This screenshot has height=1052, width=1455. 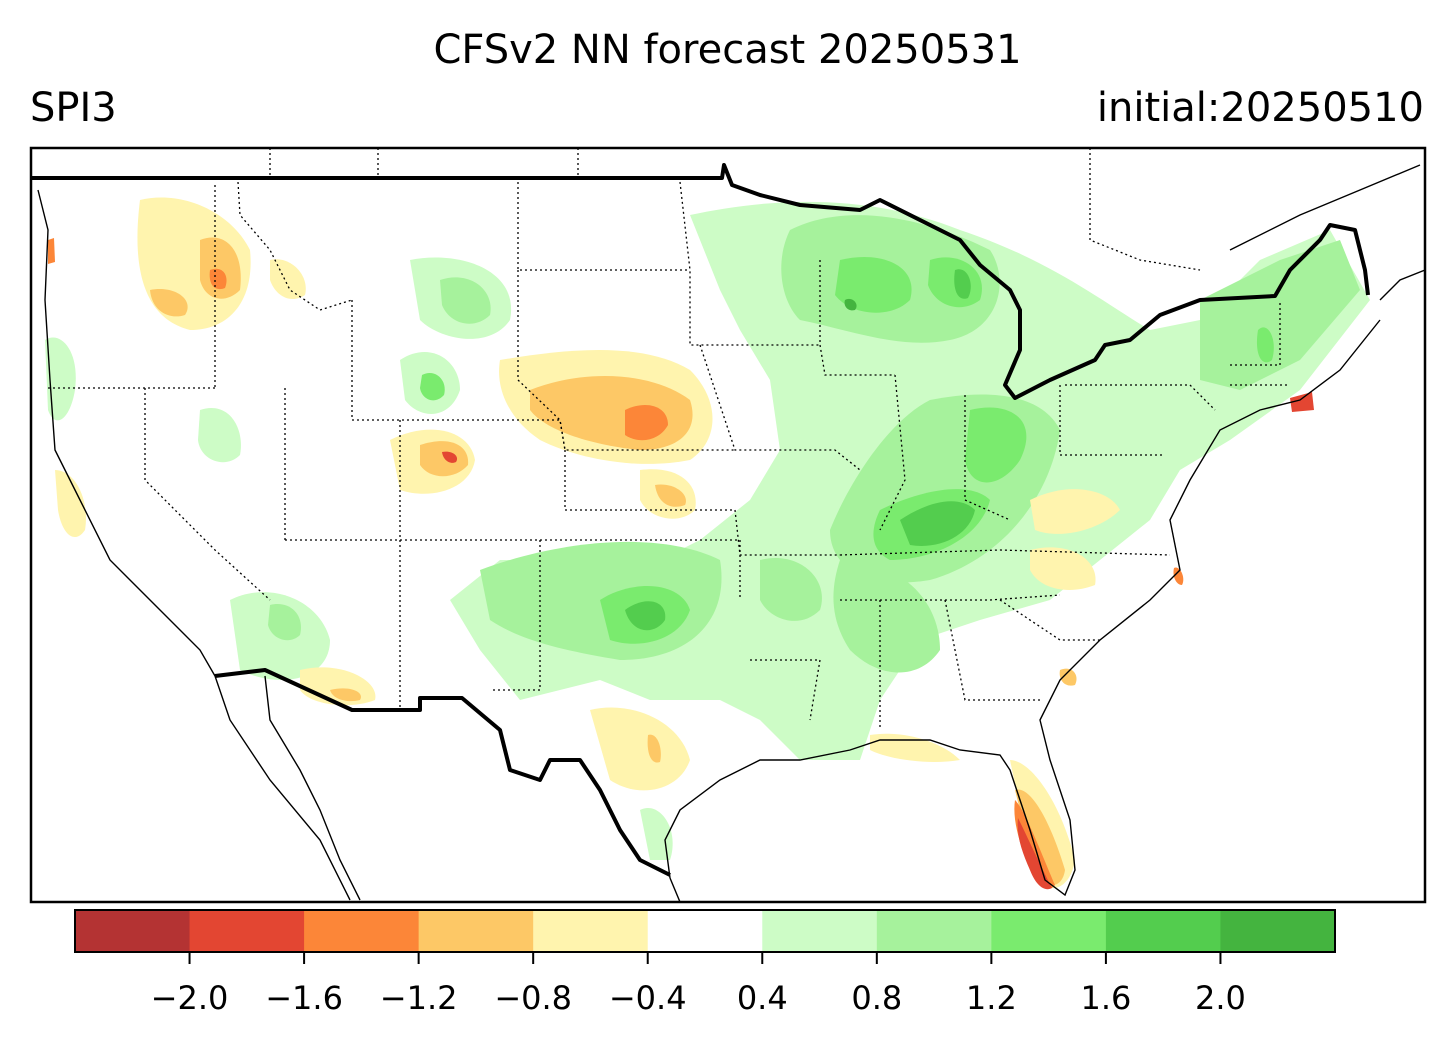 I want to click on wet-strong-wisconsin, so click(x=850, y=304).